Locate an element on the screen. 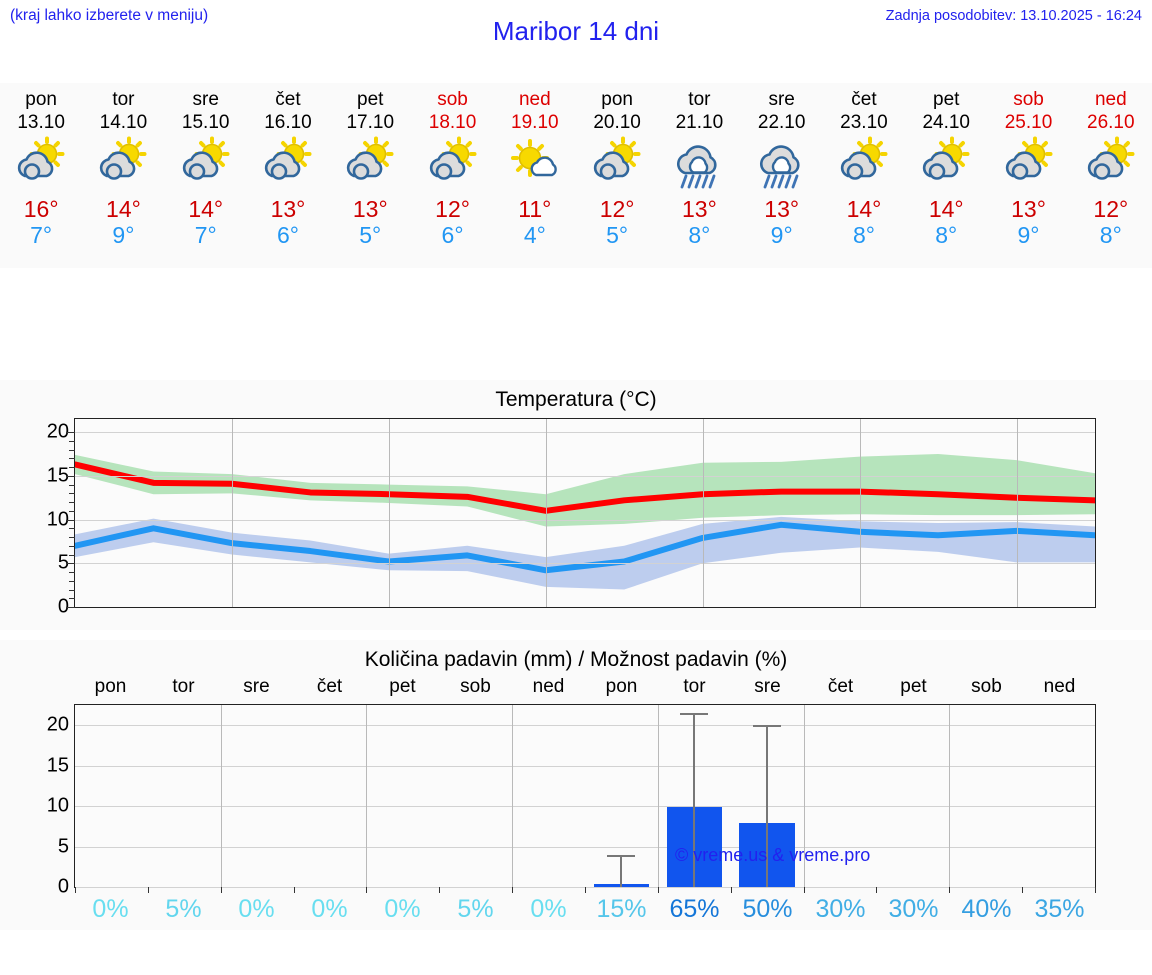 This screenshot has width=1152, height=975. day-cell: pon 20.10 12° 5° is located at coordinates (617, 175).